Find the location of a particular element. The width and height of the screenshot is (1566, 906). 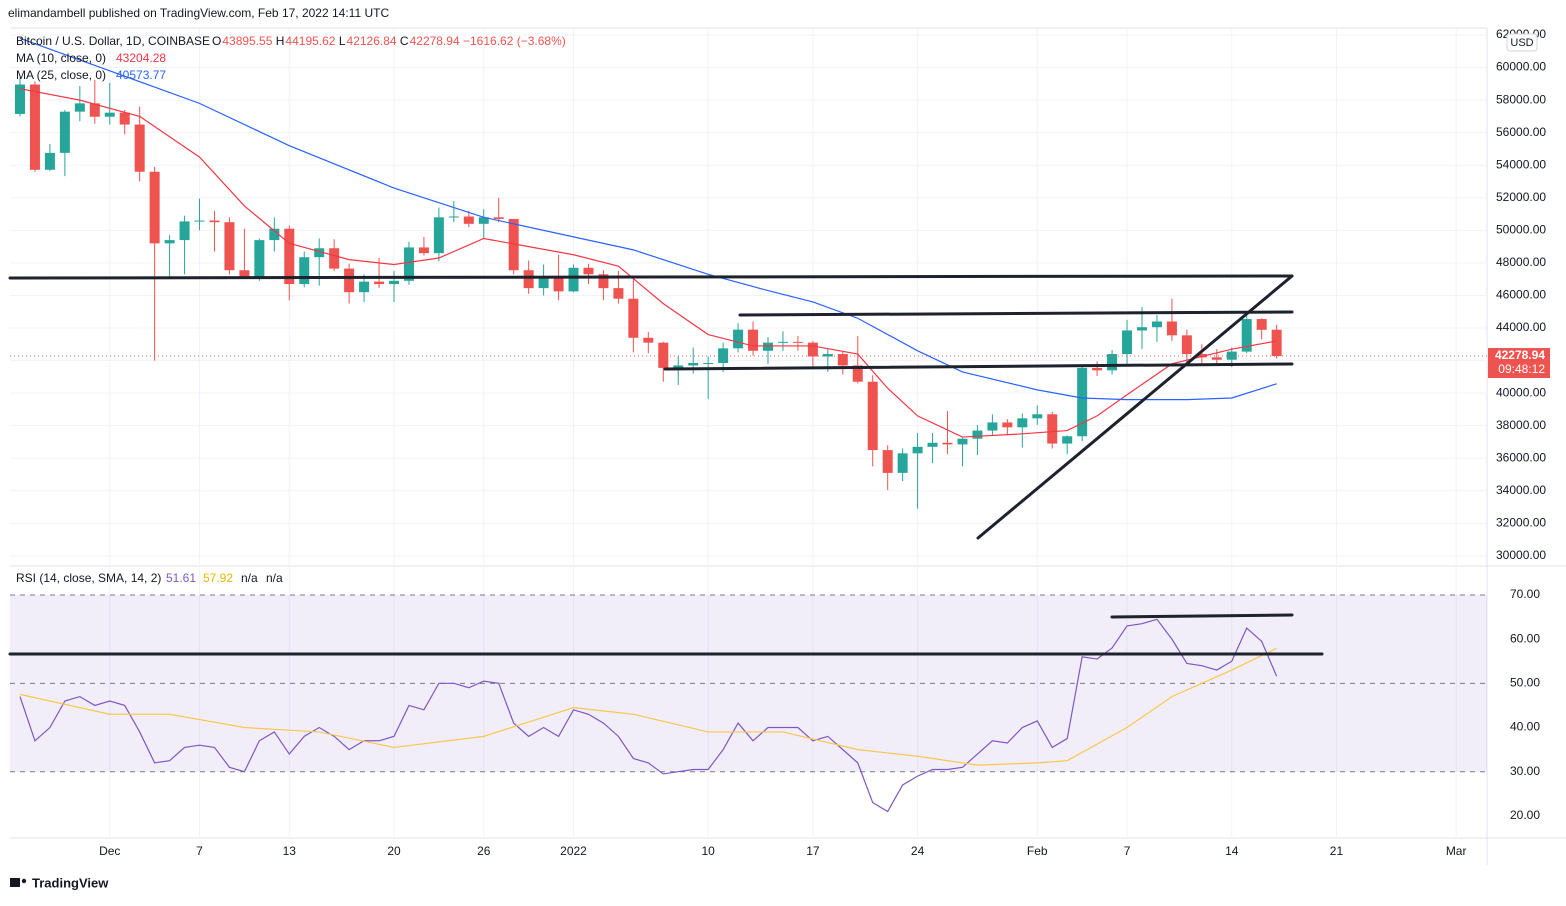

y-tick-label: 40000.00 is located at coordinates (1521, 392).